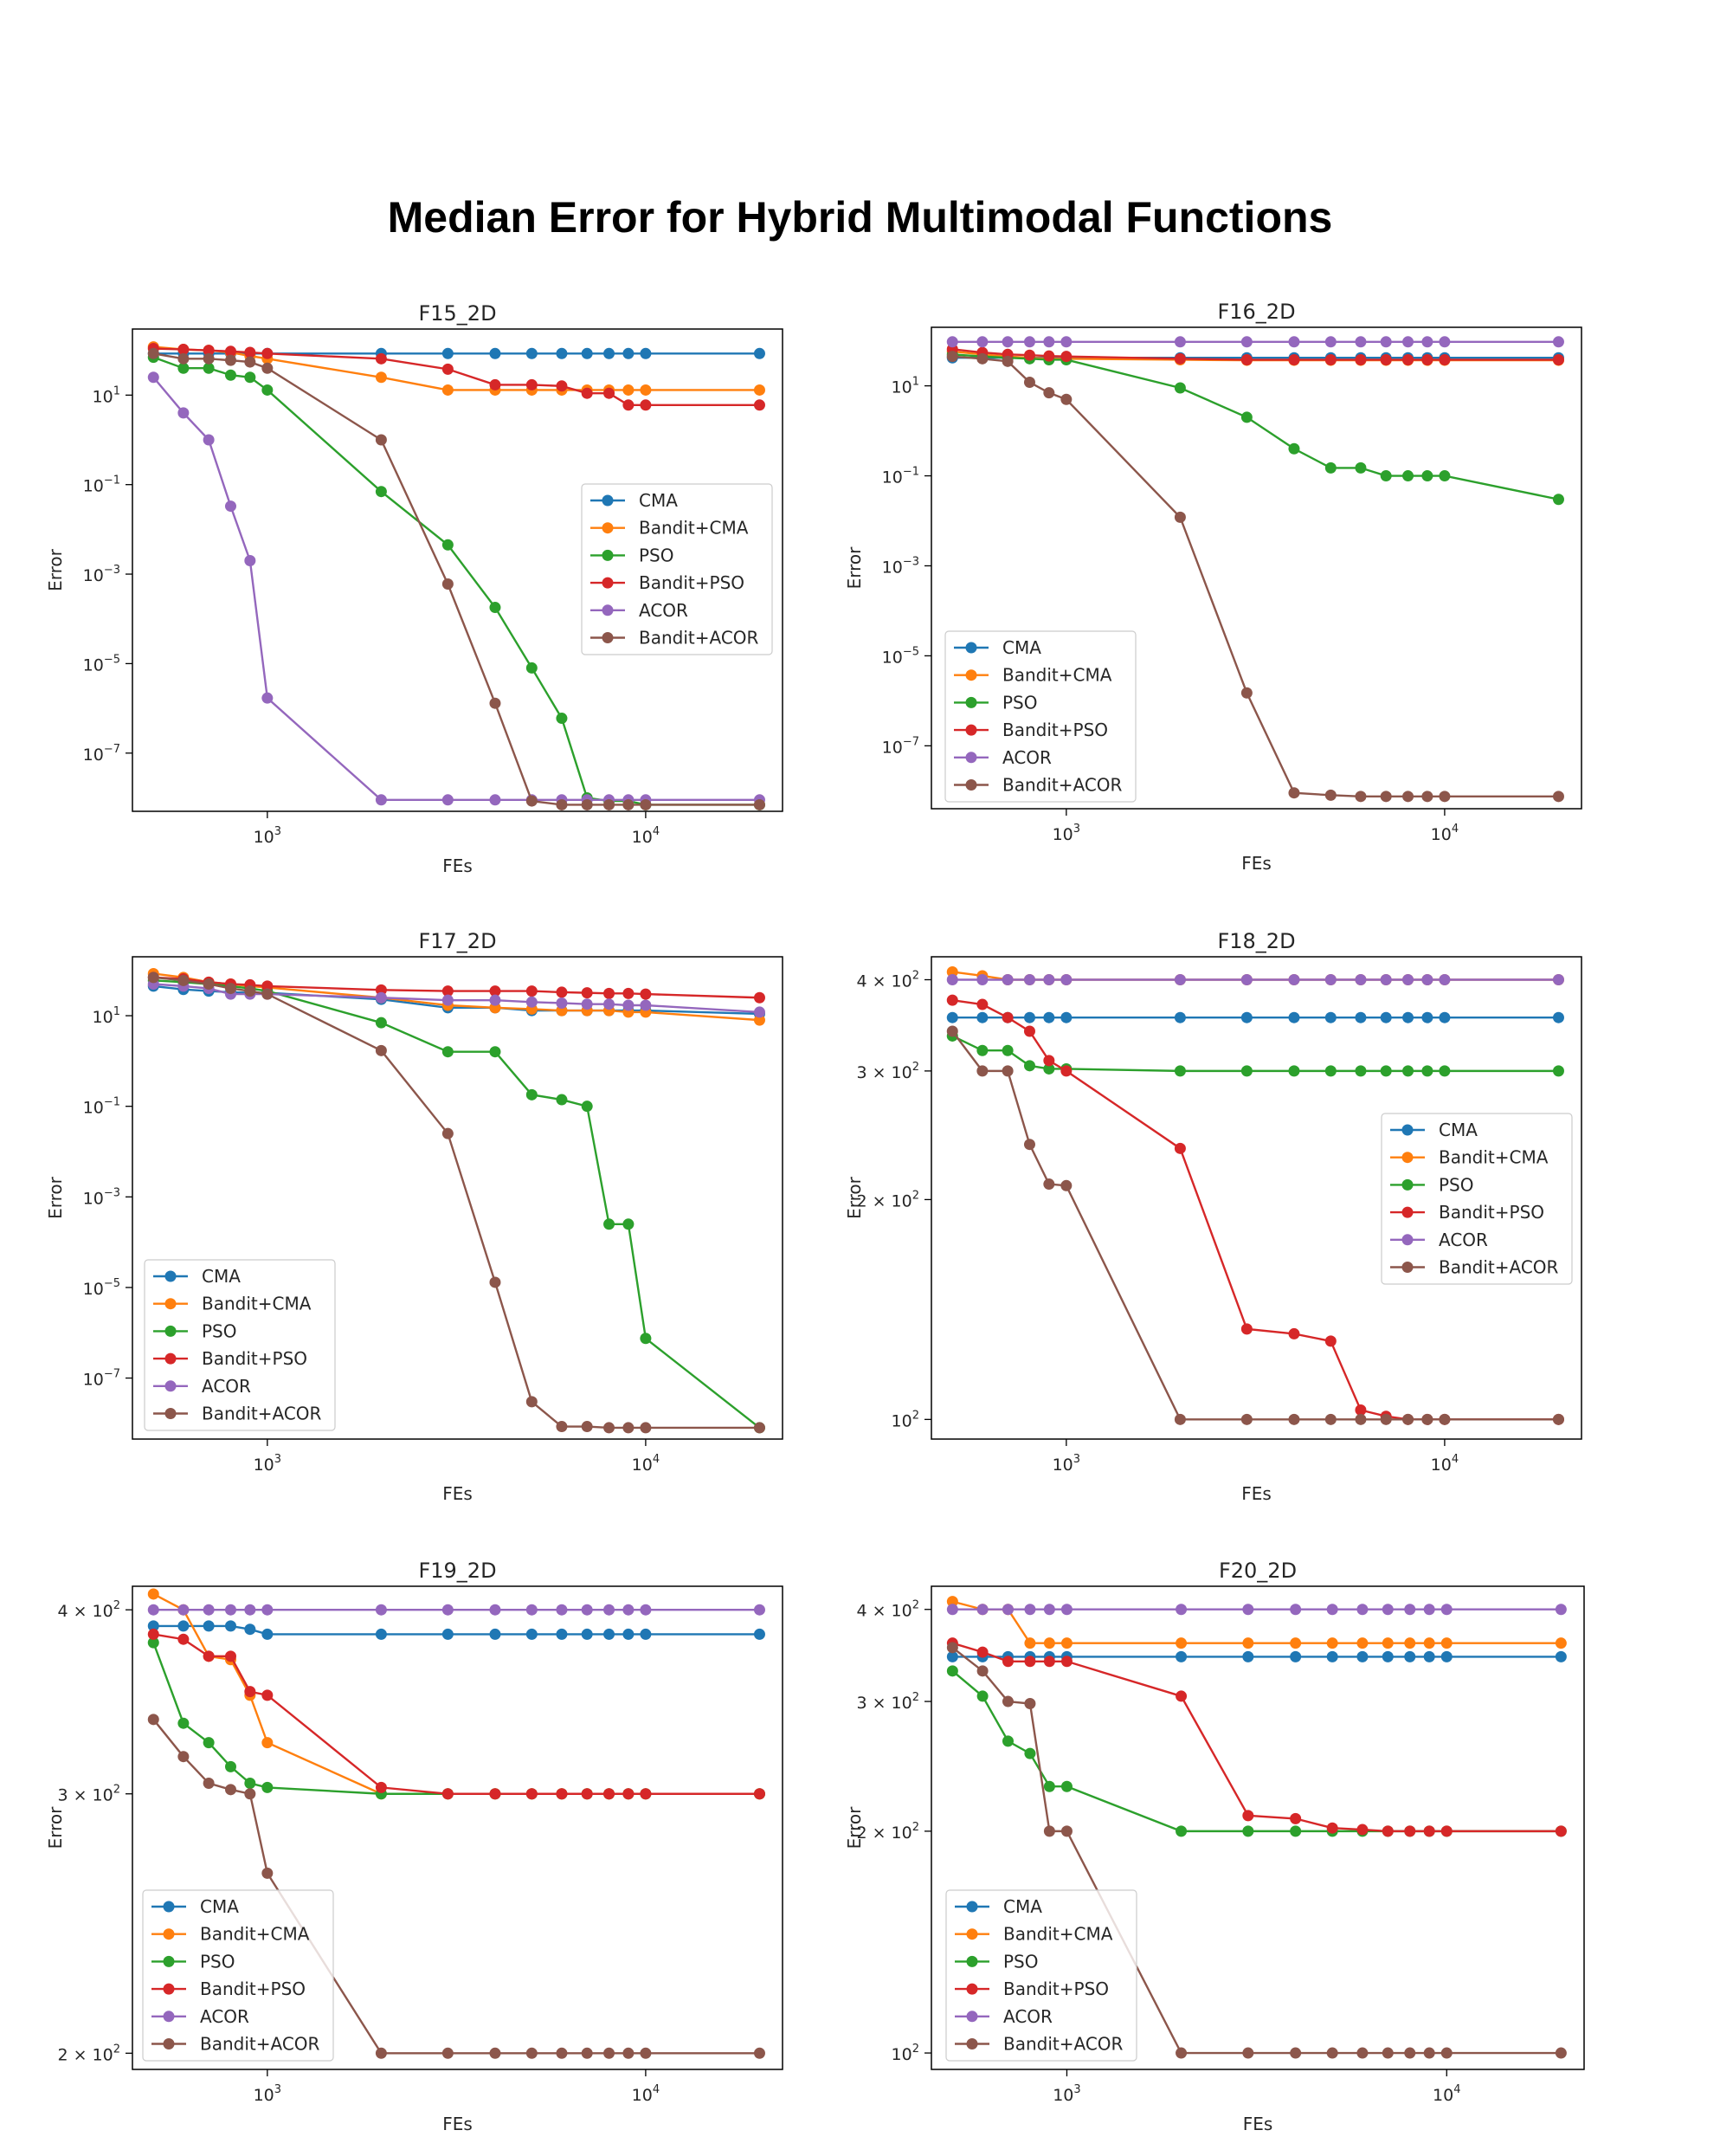  What do you see at coordinates (887, 1610) in the screenshot?
I see `y-tick-label: 4 × 102` at bounding box center [887, 1610].